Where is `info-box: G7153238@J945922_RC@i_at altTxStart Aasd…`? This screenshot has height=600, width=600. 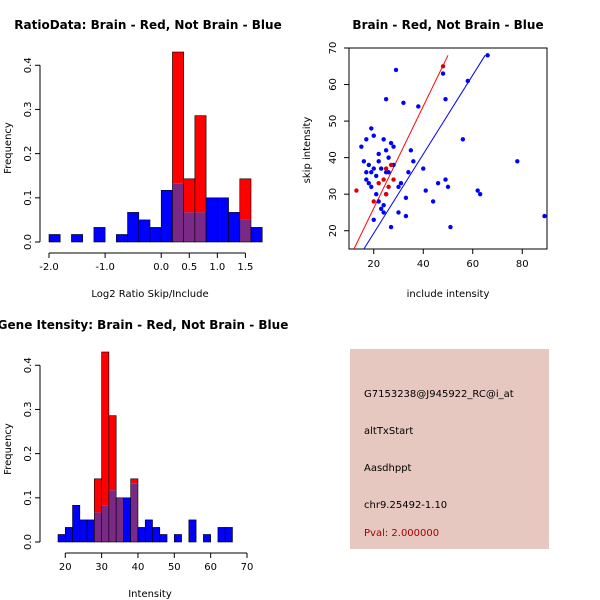 info-box: G7153238@J945922_RC@i_at altTxStart Aasd… is located at coordinates (449, 449).